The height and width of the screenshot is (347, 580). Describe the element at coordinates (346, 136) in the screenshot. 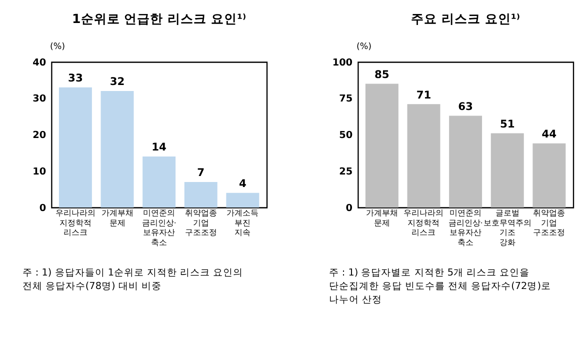

I see `y-tick-label: 50` at that location.